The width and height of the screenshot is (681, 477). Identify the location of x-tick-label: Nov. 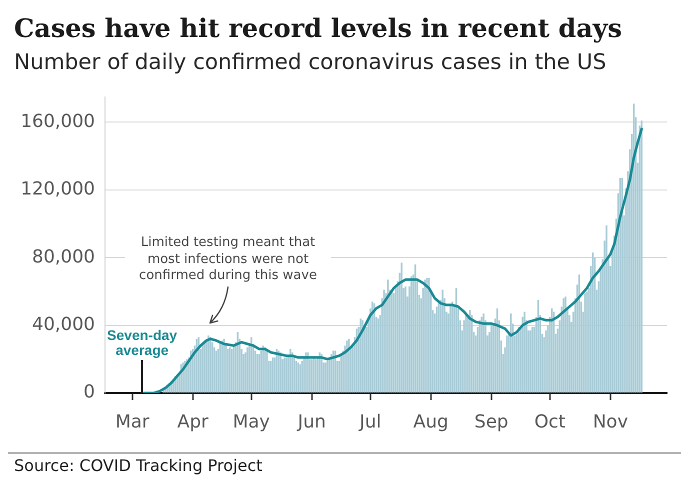
(610, 421).